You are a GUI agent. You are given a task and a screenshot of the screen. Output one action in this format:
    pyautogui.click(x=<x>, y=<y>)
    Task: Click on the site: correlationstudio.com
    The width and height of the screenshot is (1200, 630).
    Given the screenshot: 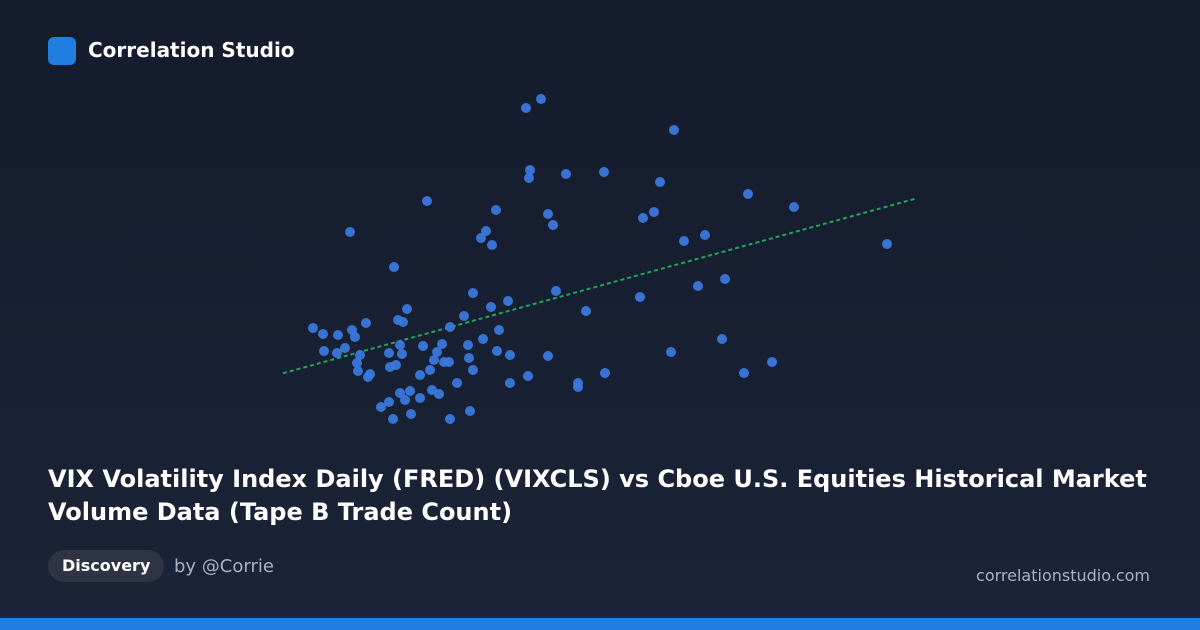 What is the action you would take?
    pyautogui.click(x=1063, y=575)
    